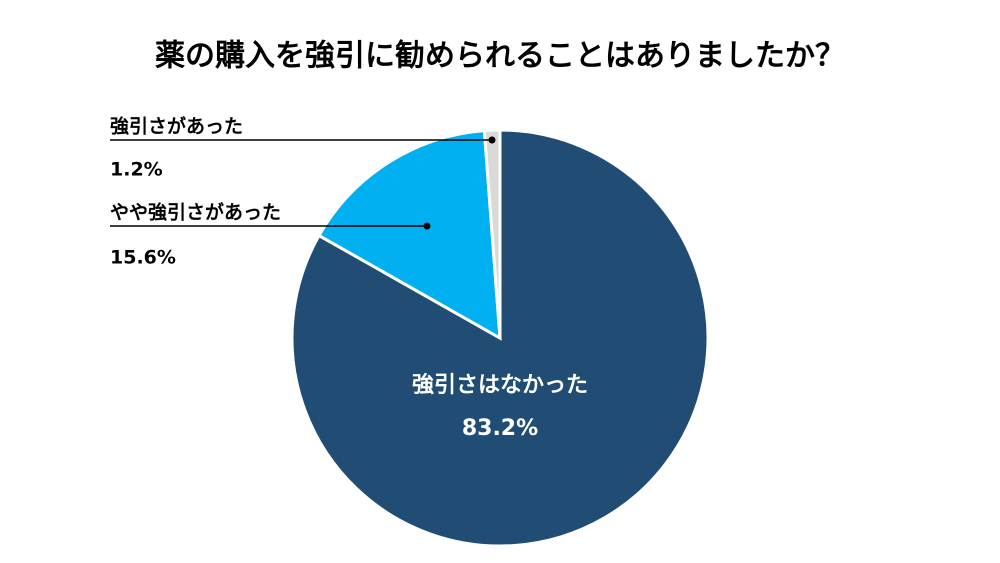 This screenshot has width=1000, height=563. Describe the element at coordinates (143, 258) in the screenshot. I see `value-label: 15.6%` at that location.